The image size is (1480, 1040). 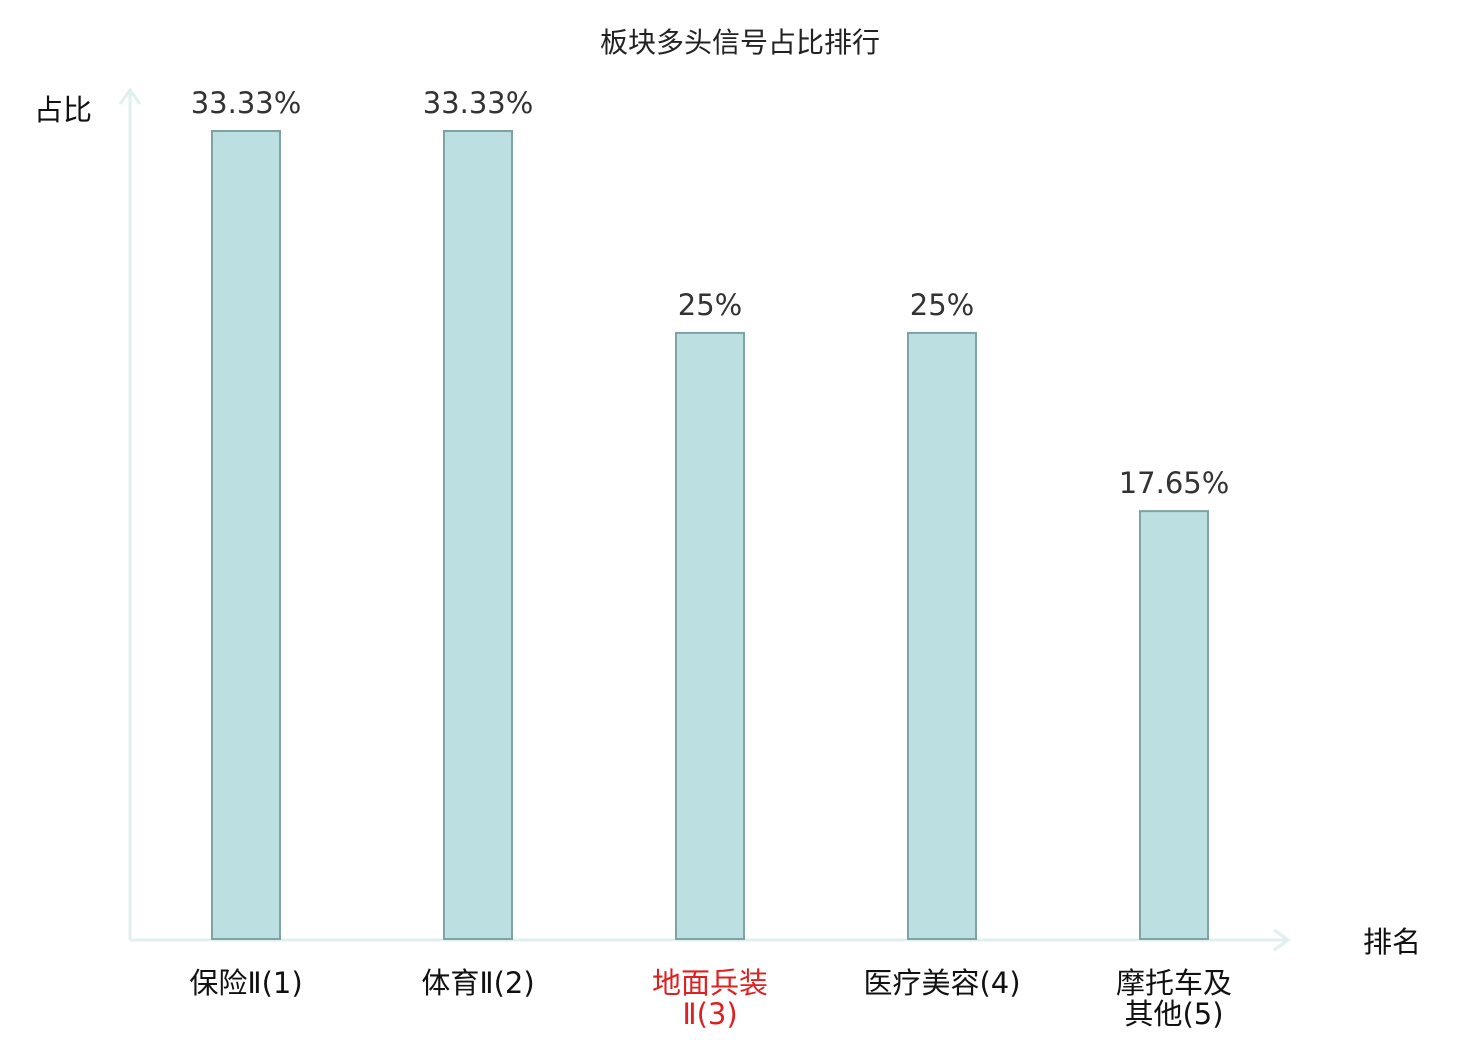 What do you see at coordinates (1392, 942) in the screenshot?
I see `x-axis-title: 排名` at bounding box center [1392, 942].